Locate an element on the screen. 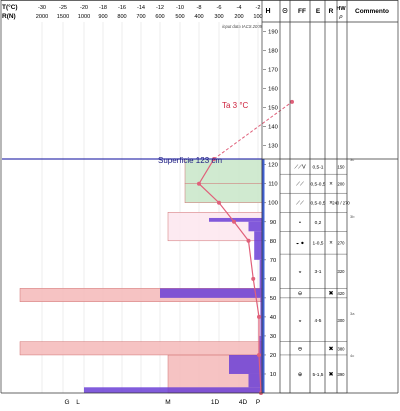  height-tick-label: 190 is located at coordinates (273, 33).